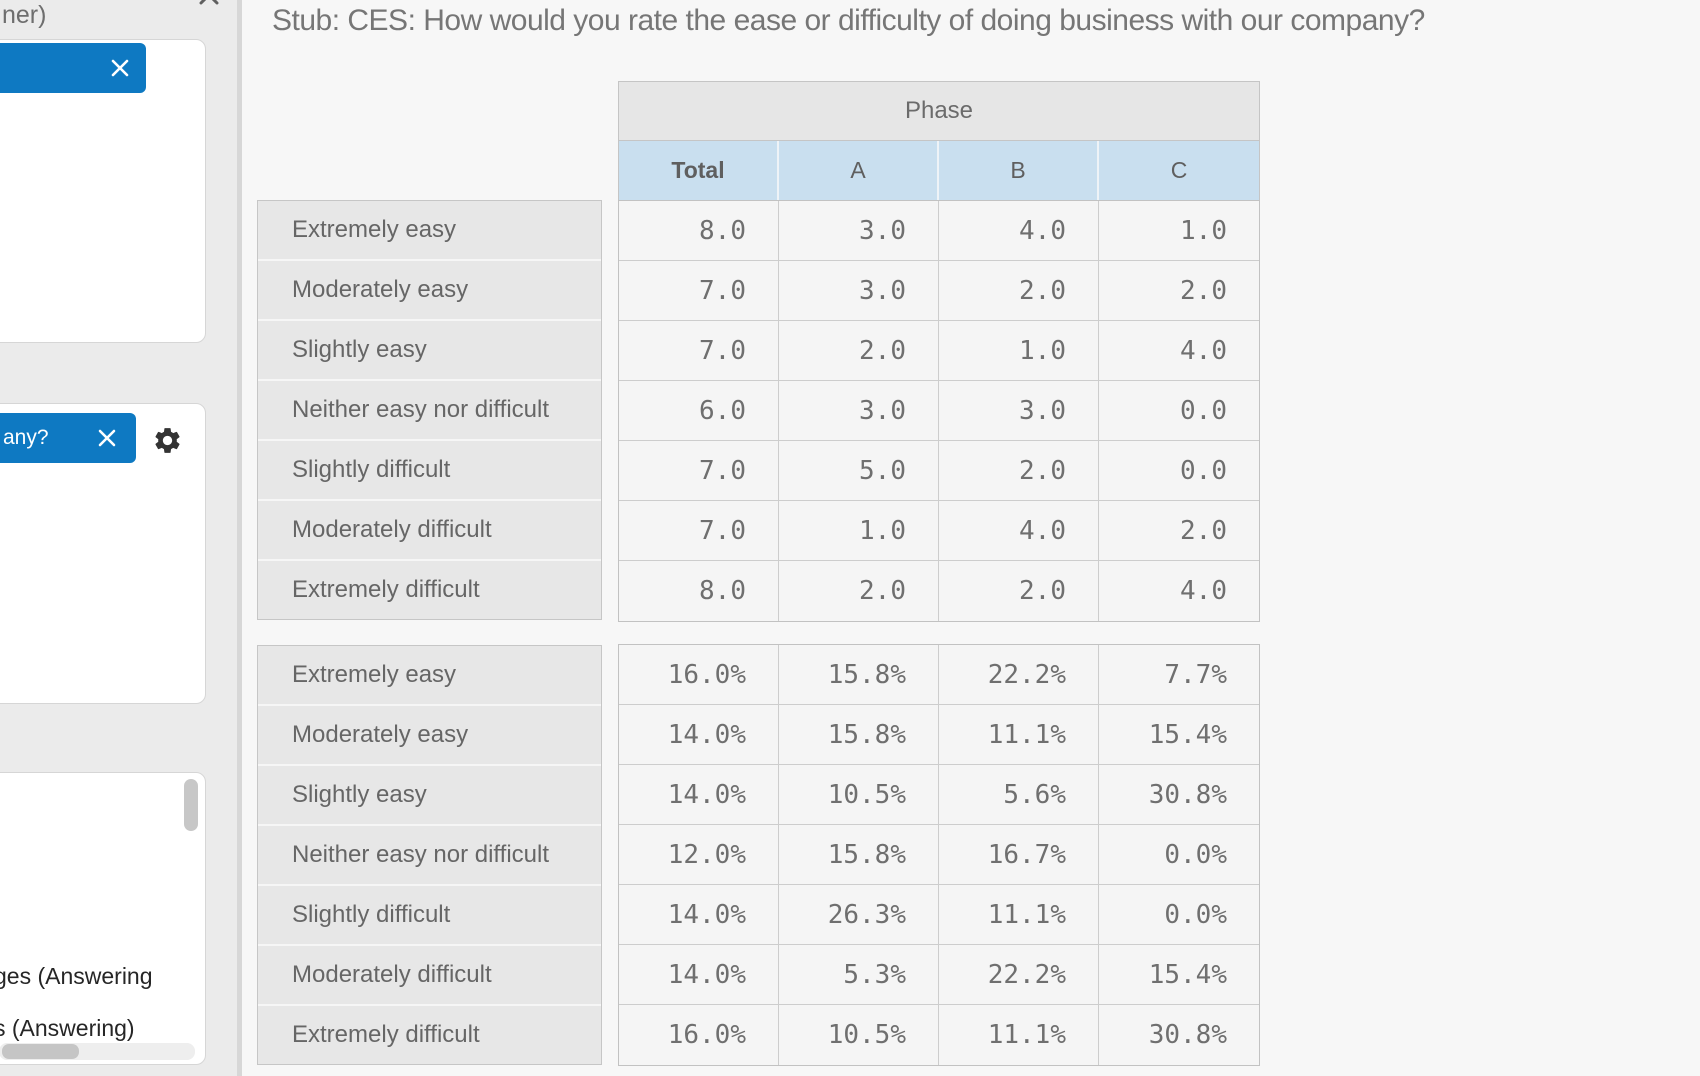 The image size is (1700, 1076). I want to click on stub-chip-label: any?, so click(26, 437).